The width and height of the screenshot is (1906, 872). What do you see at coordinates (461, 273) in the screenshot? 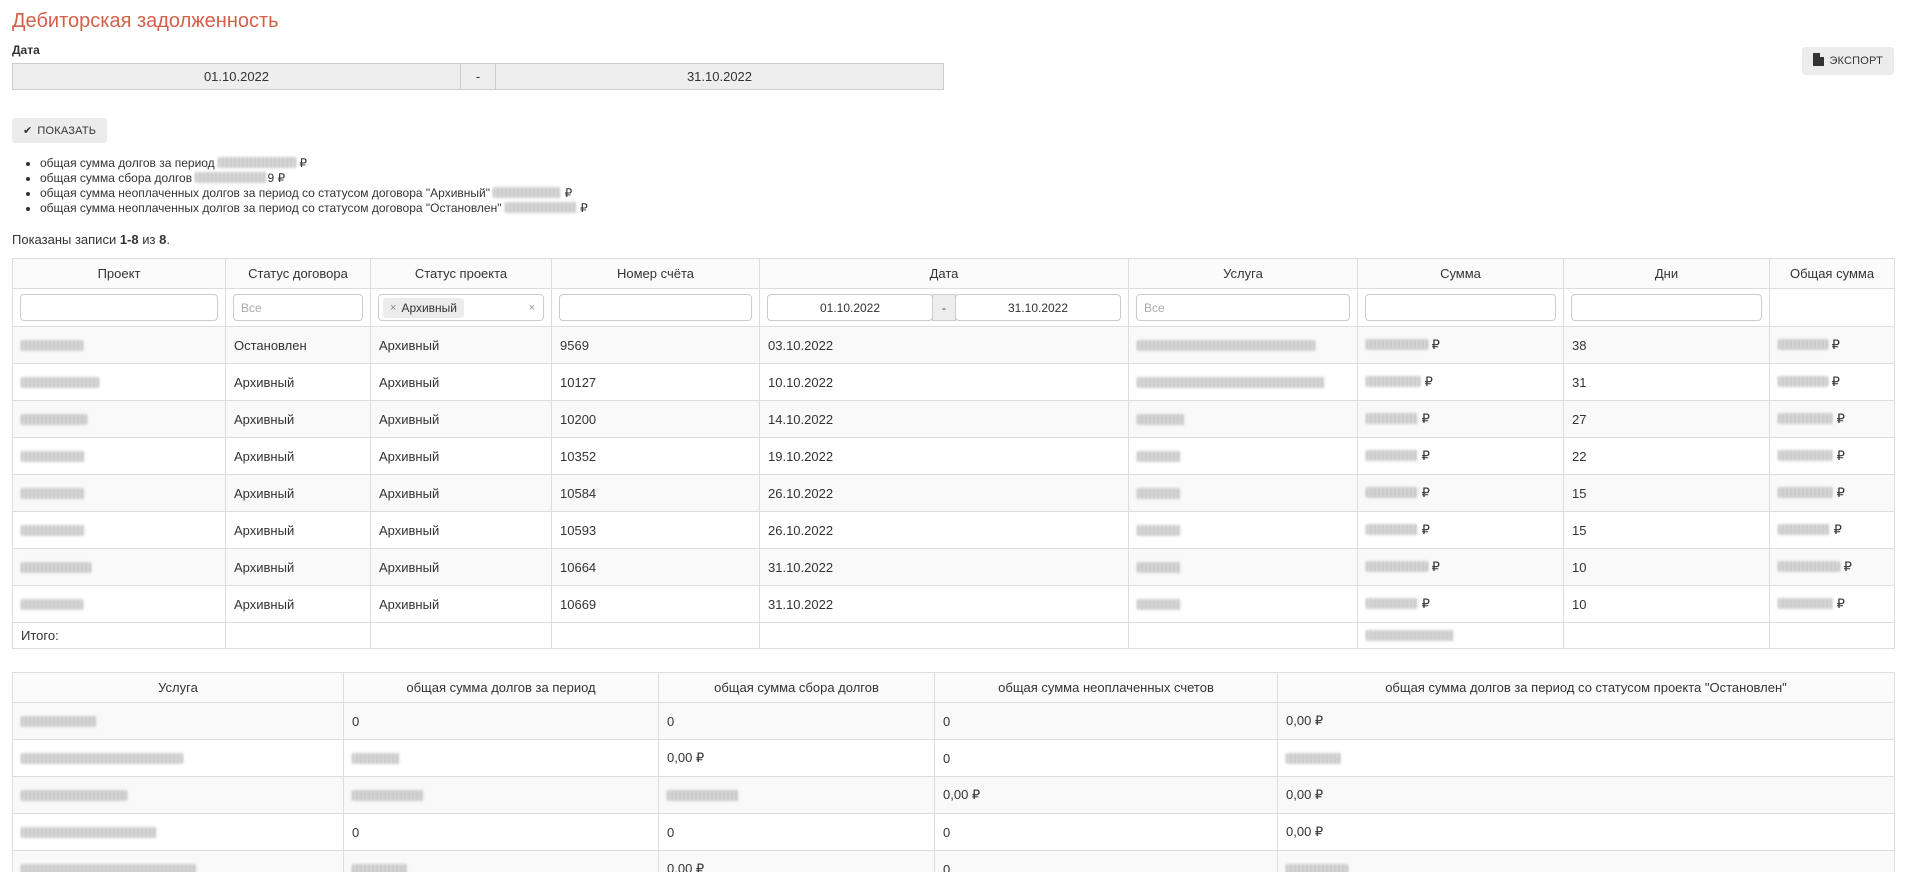
I see `column-header-project-status: Статус проекта` at bounding box center [461, 273].